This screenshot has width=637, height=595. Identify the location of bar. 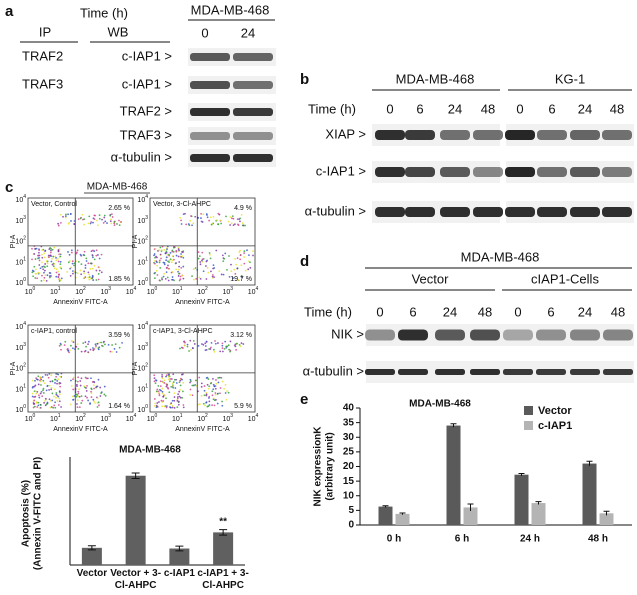
(606, 519).